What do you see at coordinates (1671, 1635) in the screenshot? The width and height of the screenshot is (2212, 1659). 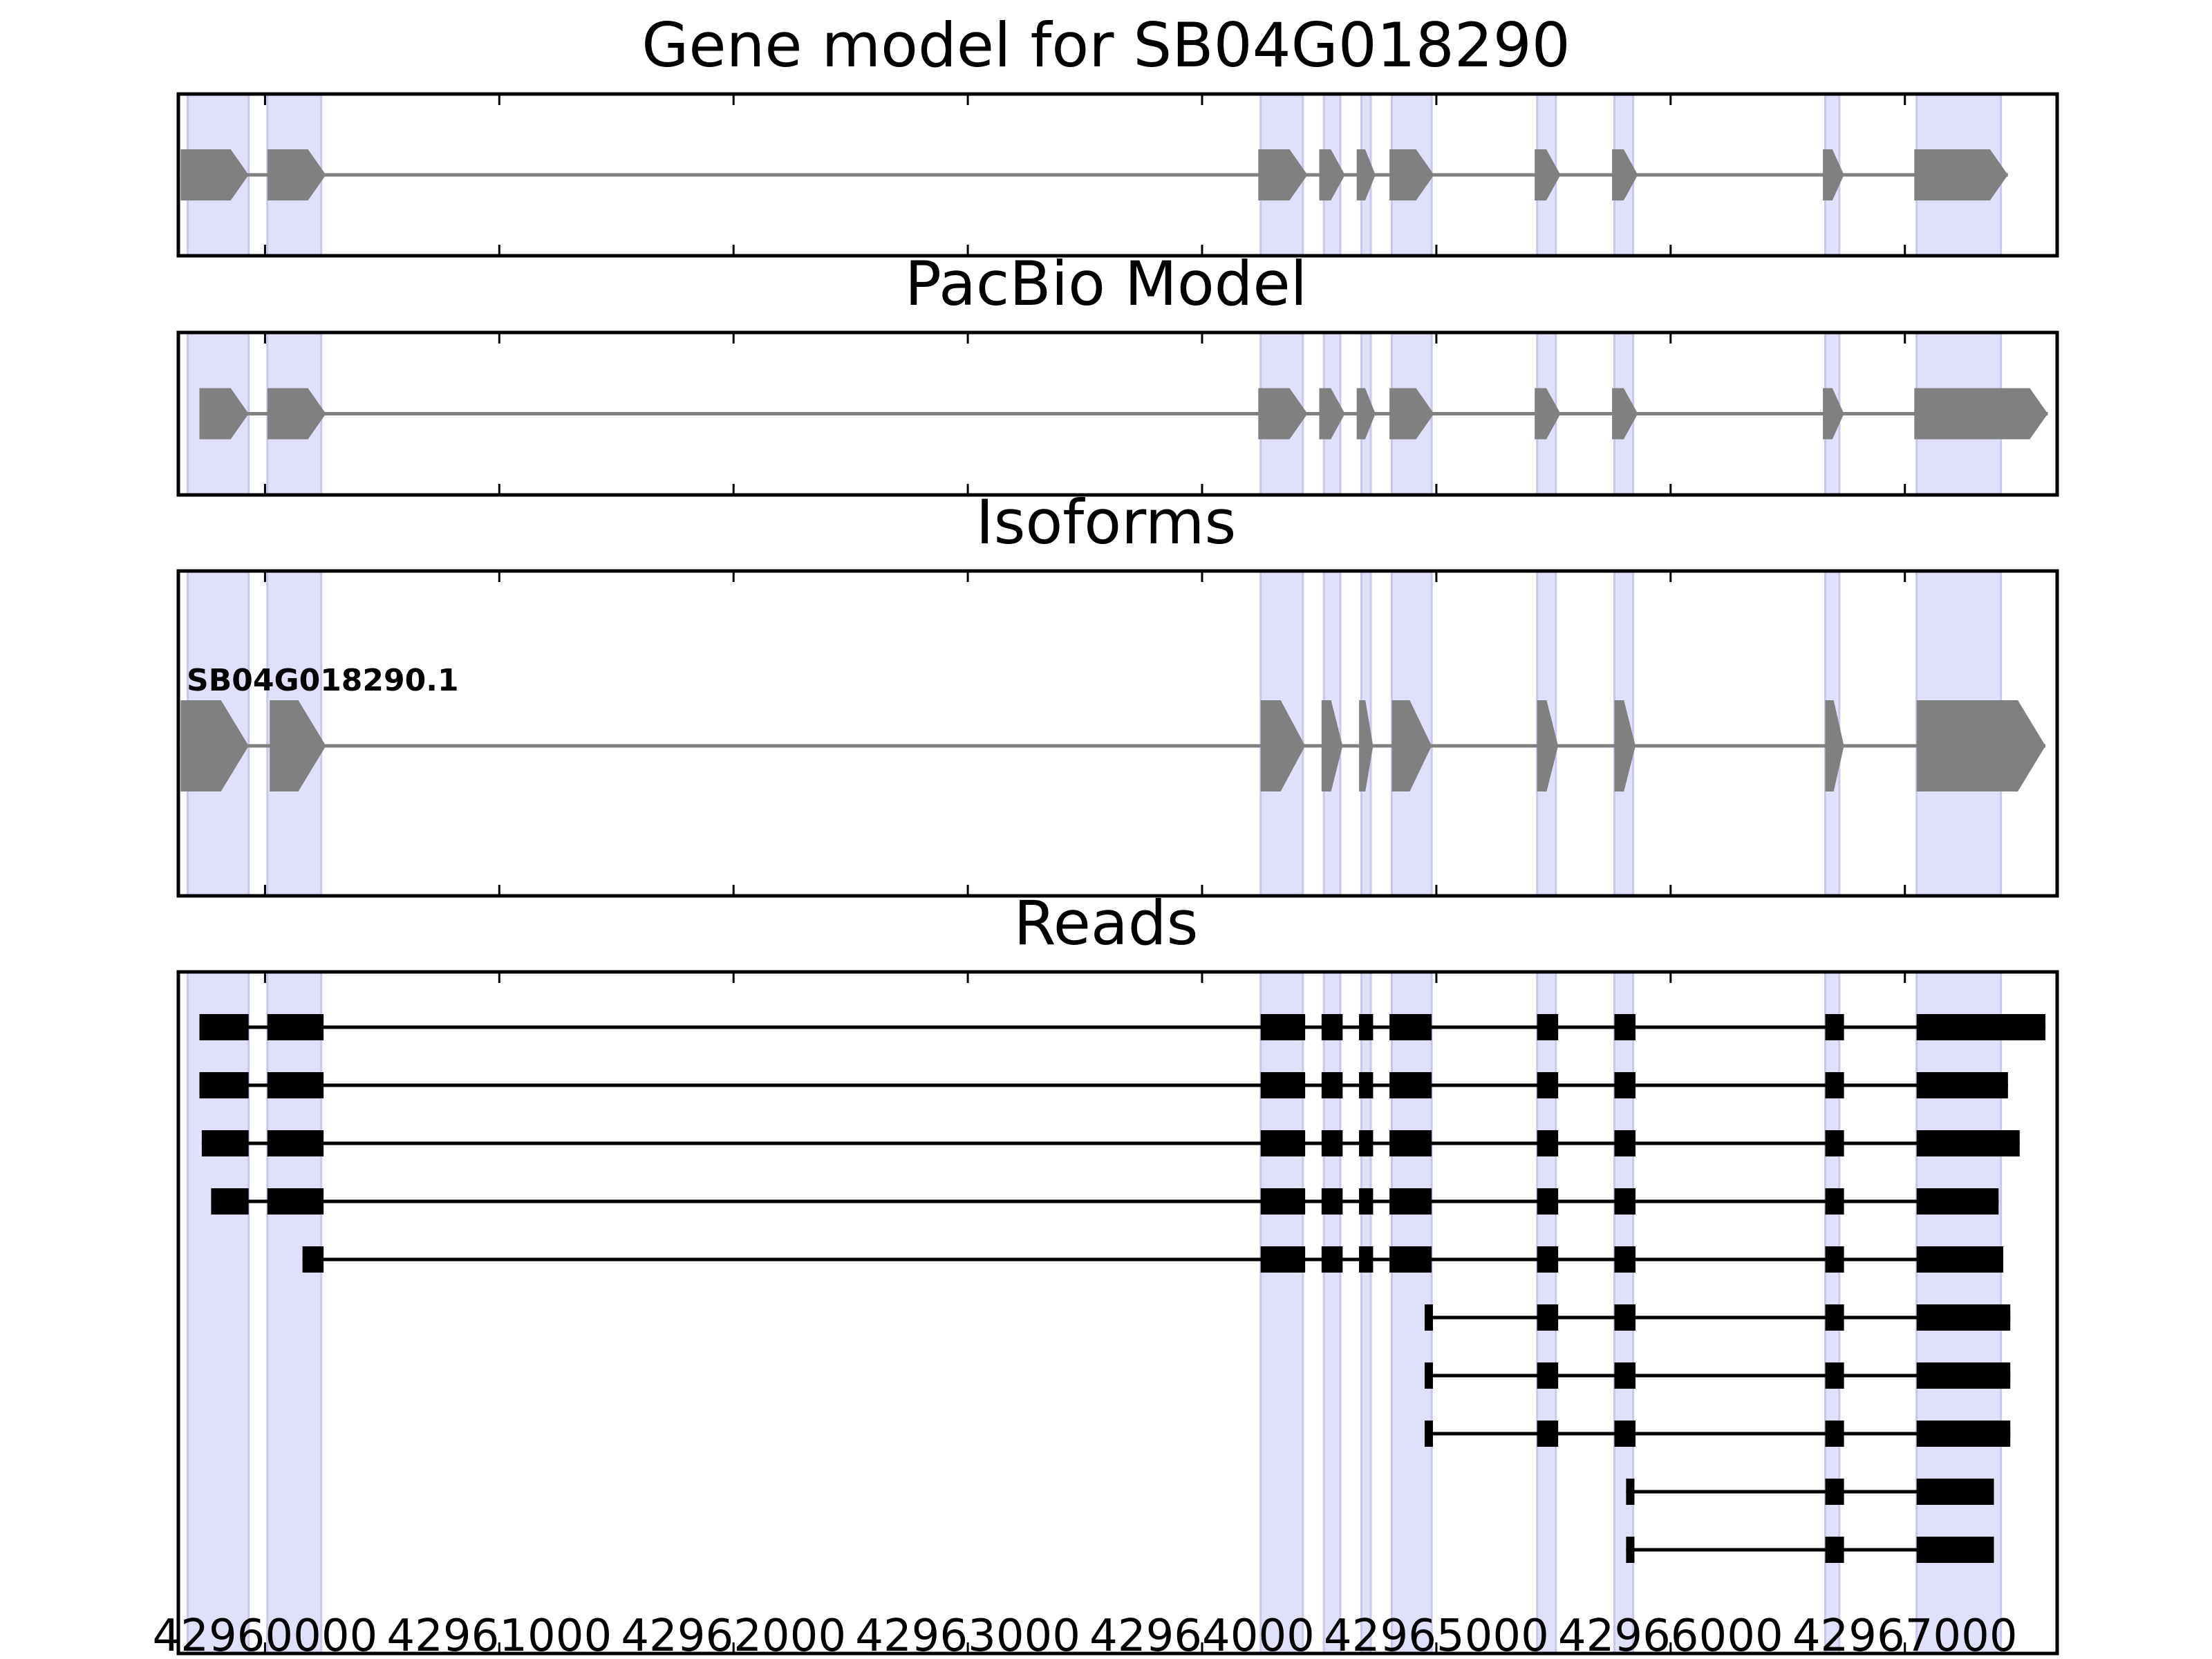 I see `x-tick-label: 42966000` at bounding box center [1671, 1635].